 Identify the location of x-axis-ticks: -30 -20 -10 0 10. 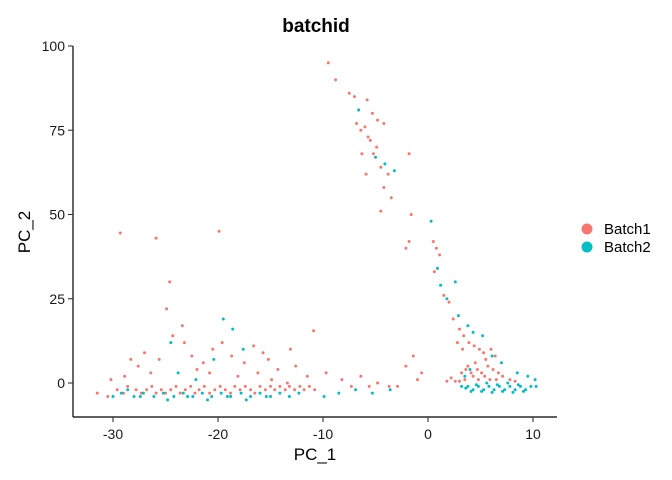
(322, 429).